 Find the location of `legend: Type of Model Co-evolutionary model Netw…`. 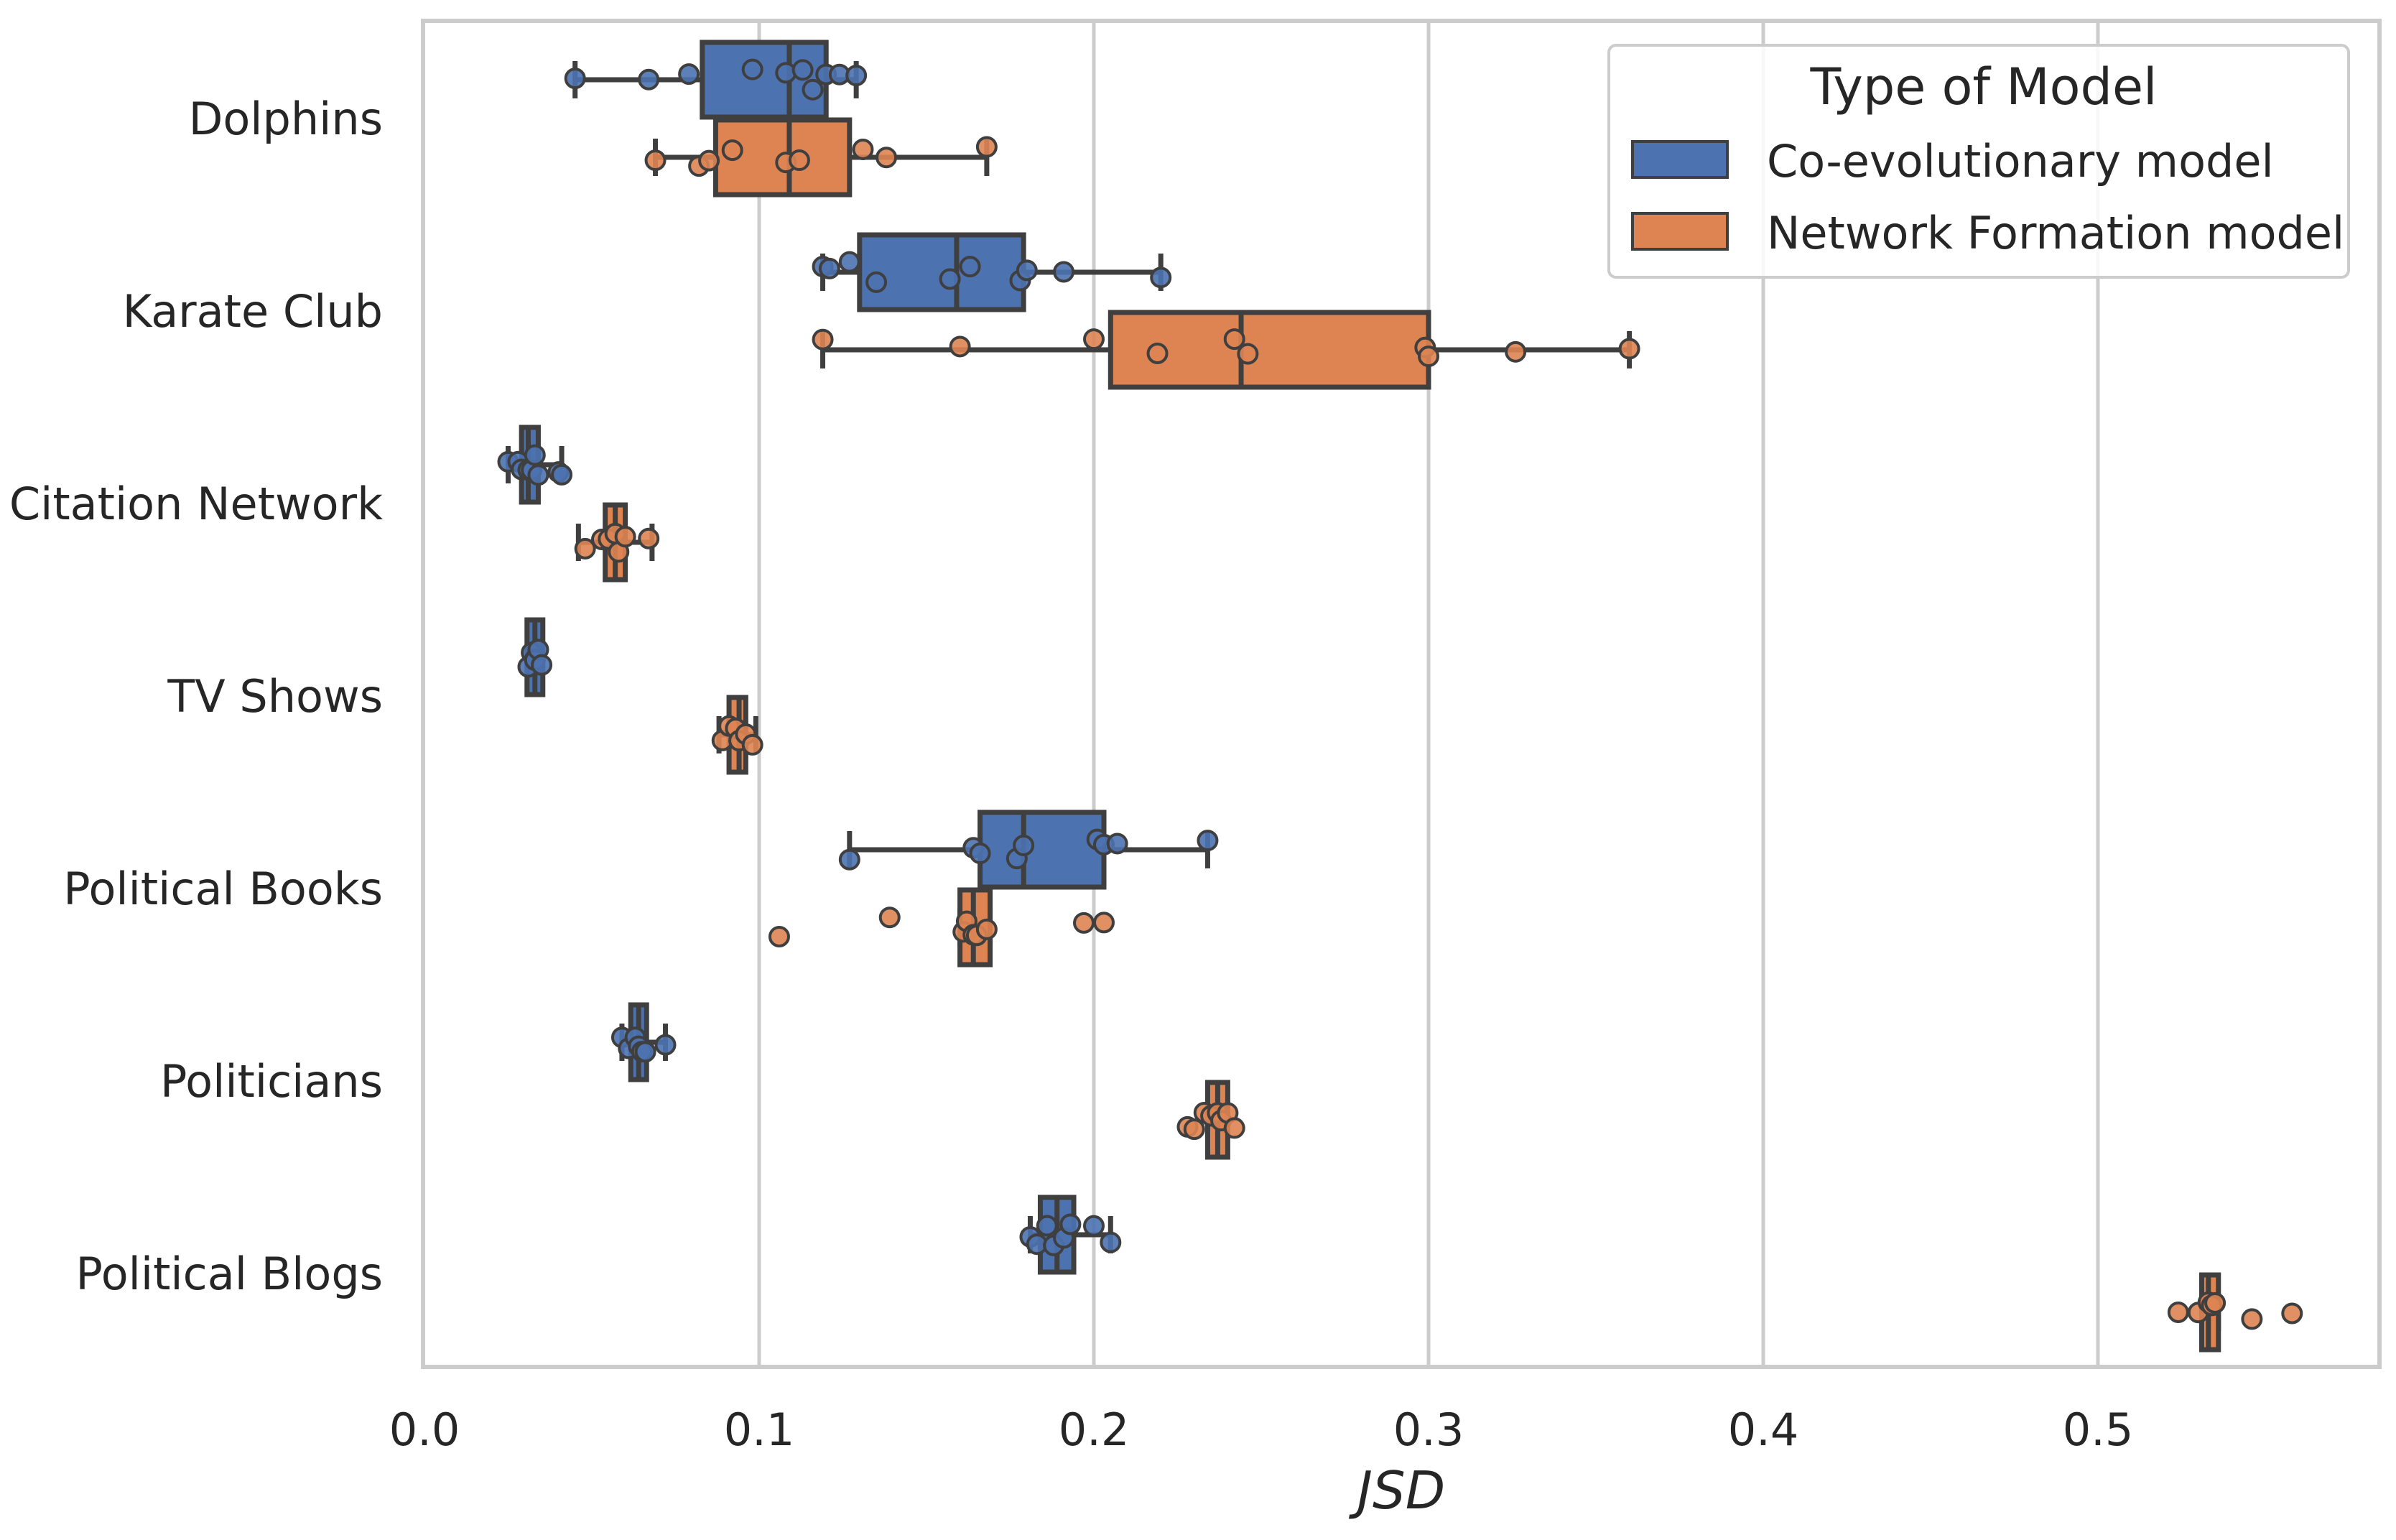

legend: Type of Model Co-evolutionary model Netw… is located at coordinates (1978, 161).